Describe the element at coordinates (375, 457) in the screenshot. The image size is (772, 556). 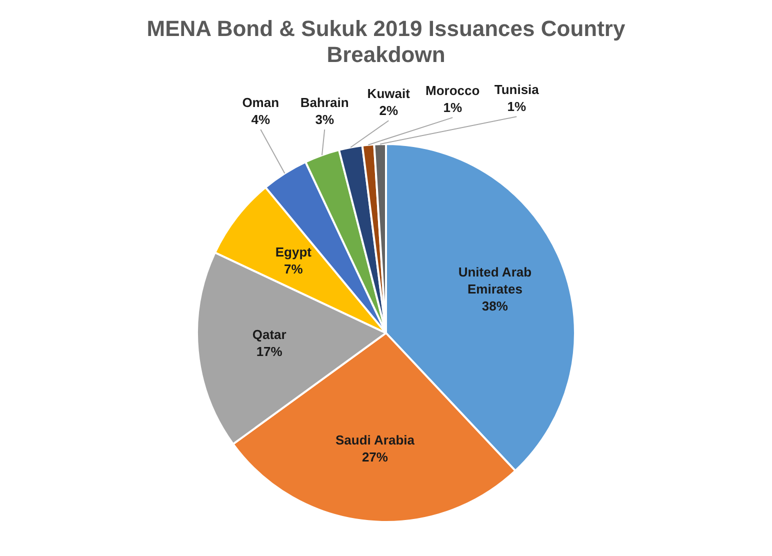
I see `data-label: 27%` at that location.